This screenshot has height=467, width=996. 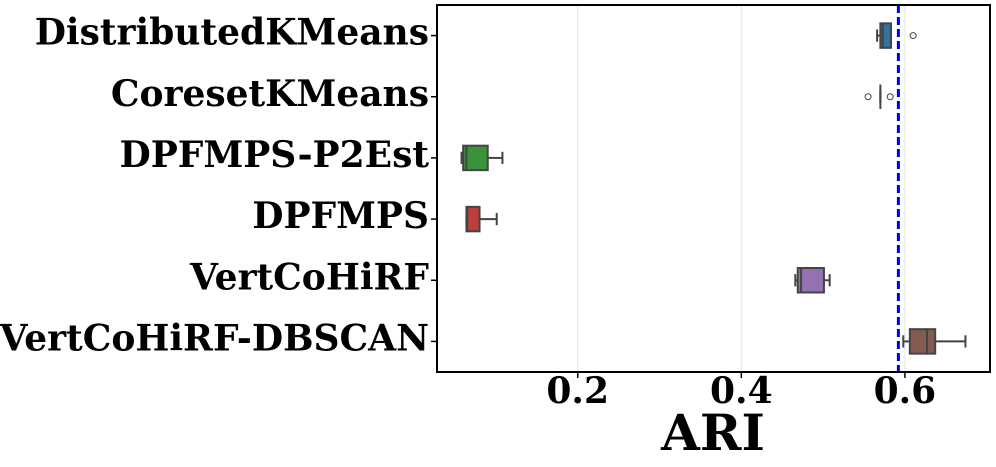 I want to click on y-tick-label: VertCoHiRF, so click(x=309, y=277).